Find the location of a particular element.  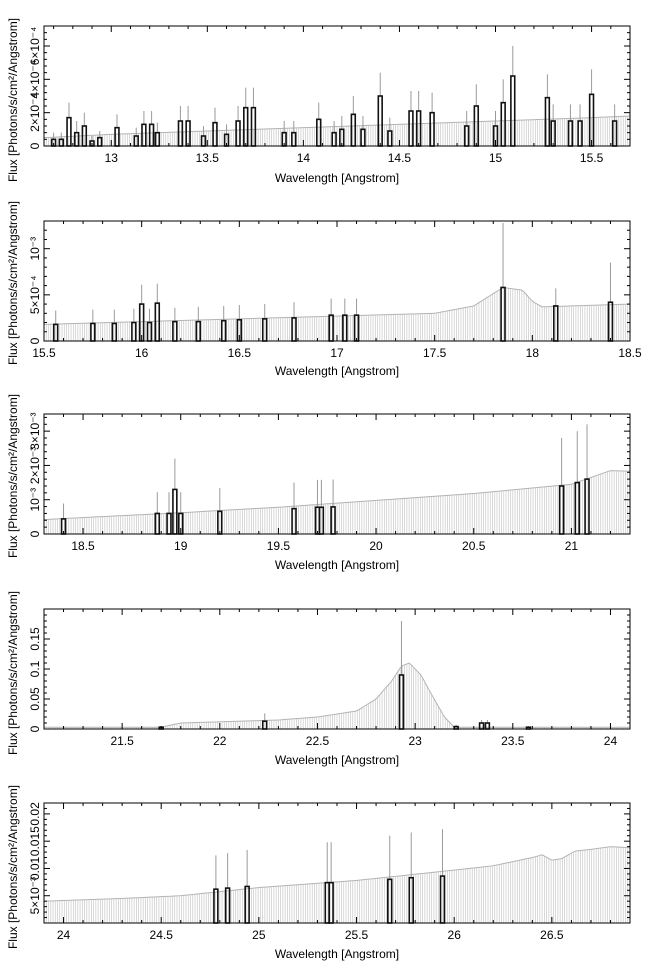

panel-3-xtick-label: 20.5 is located at coordinates (474, 546).